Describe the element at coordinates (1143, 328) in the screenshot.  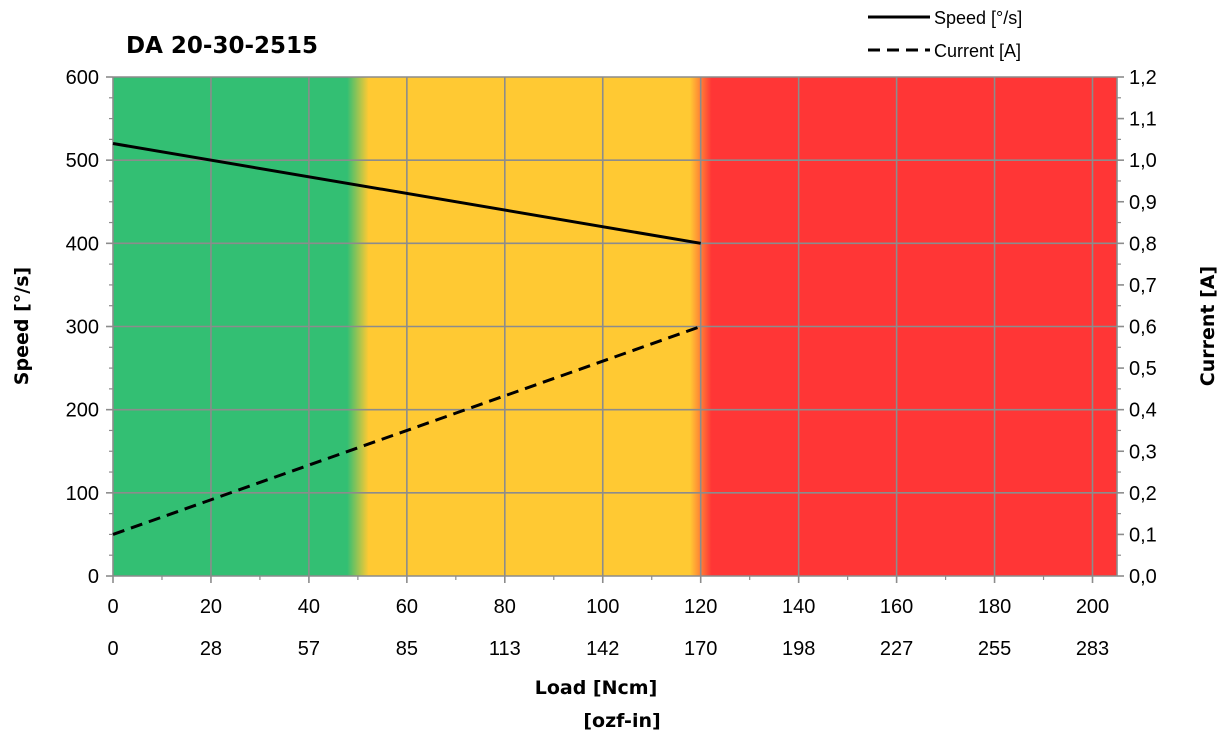
I see `y2-tick-label: 0,6` at that location.